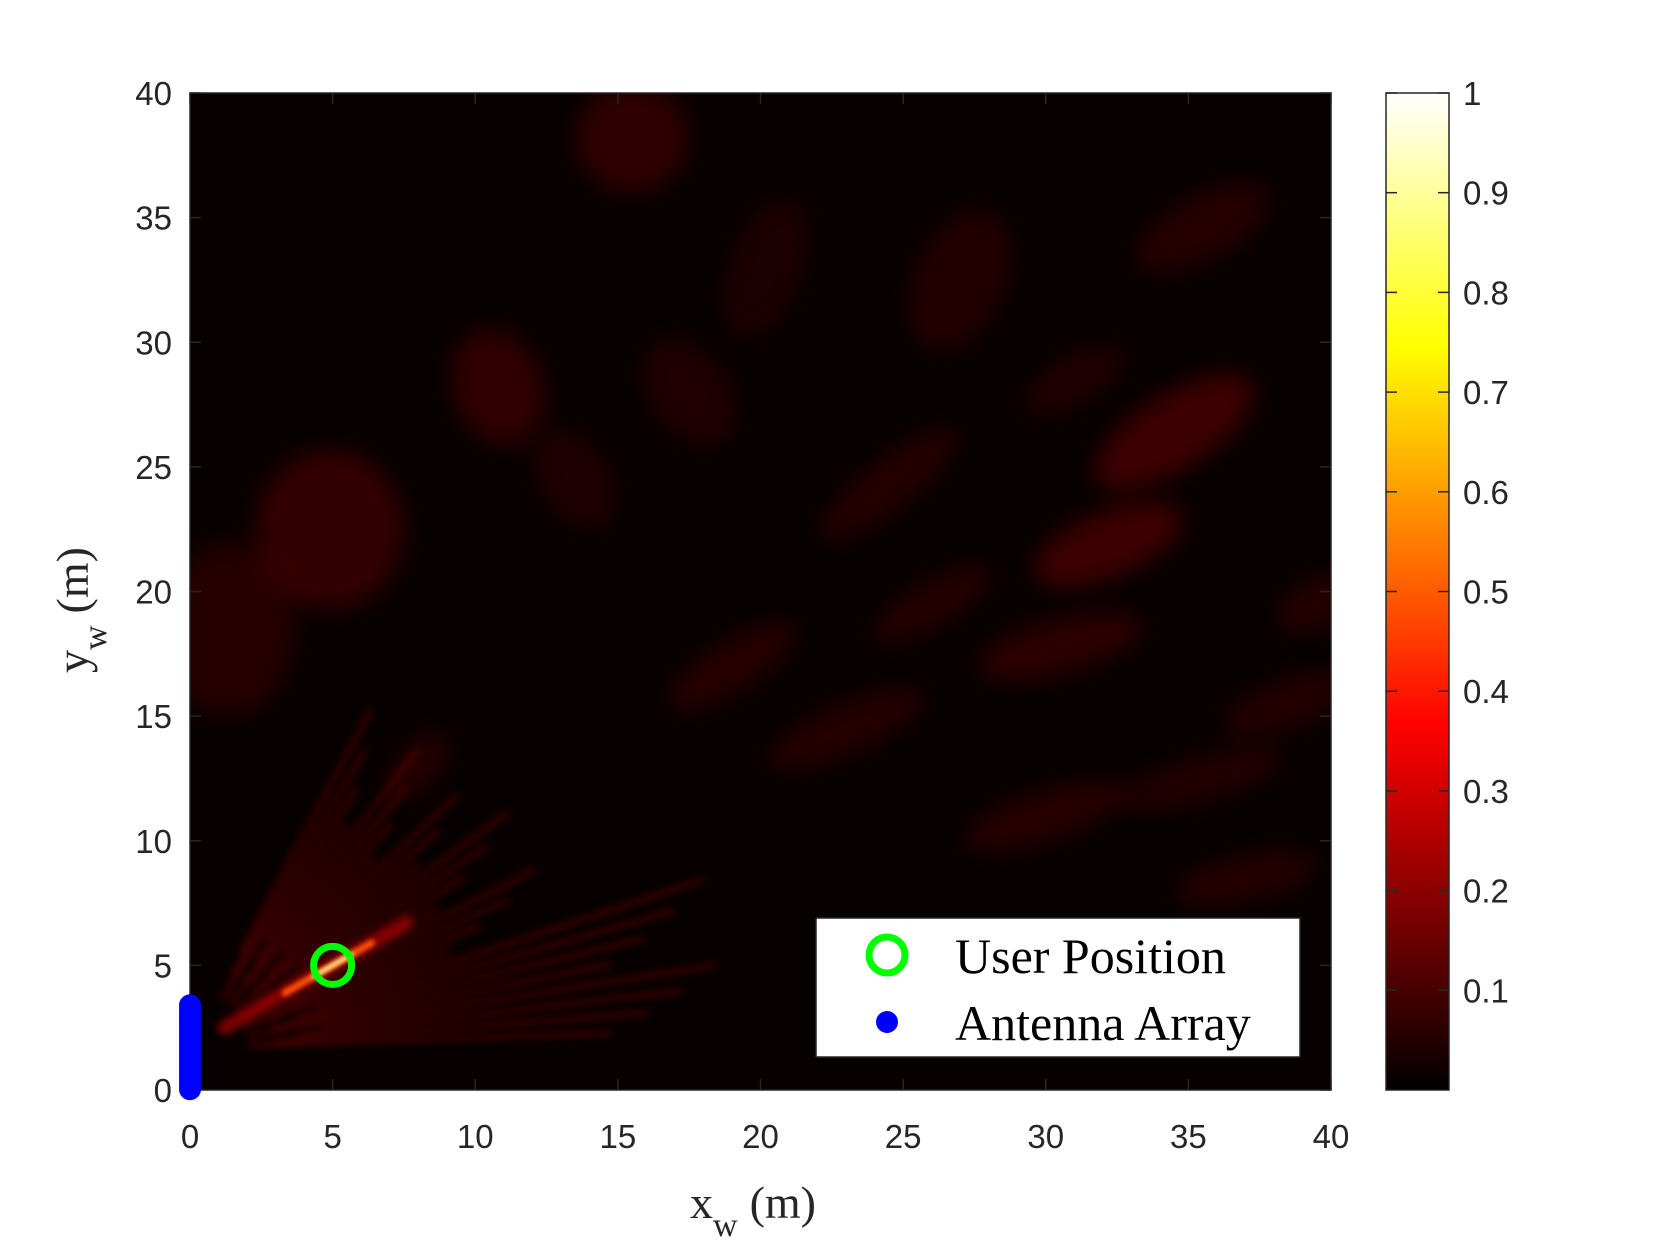 The height and width of the screenshot is (1246, 1661). What do you see at coordinates (1486, 193) in the screenshot?
I see `colorbar-tick-label: 0.9` at bounding box center [1486, 193].